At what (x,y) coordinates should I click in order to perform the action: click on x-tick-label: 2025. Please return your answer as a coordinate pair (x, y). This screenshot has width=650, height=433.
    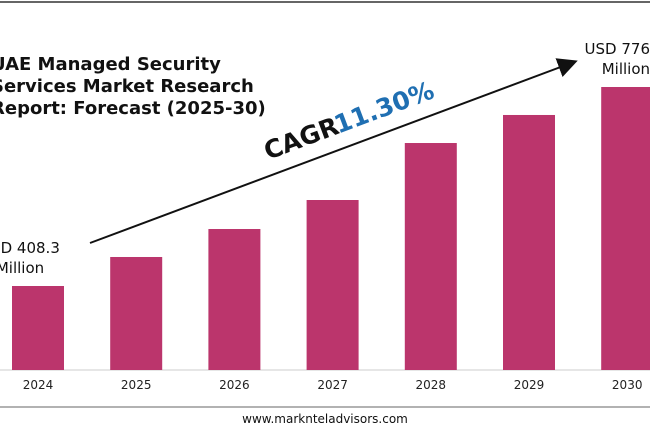
    Looking at the image, I should click on (136, 385).